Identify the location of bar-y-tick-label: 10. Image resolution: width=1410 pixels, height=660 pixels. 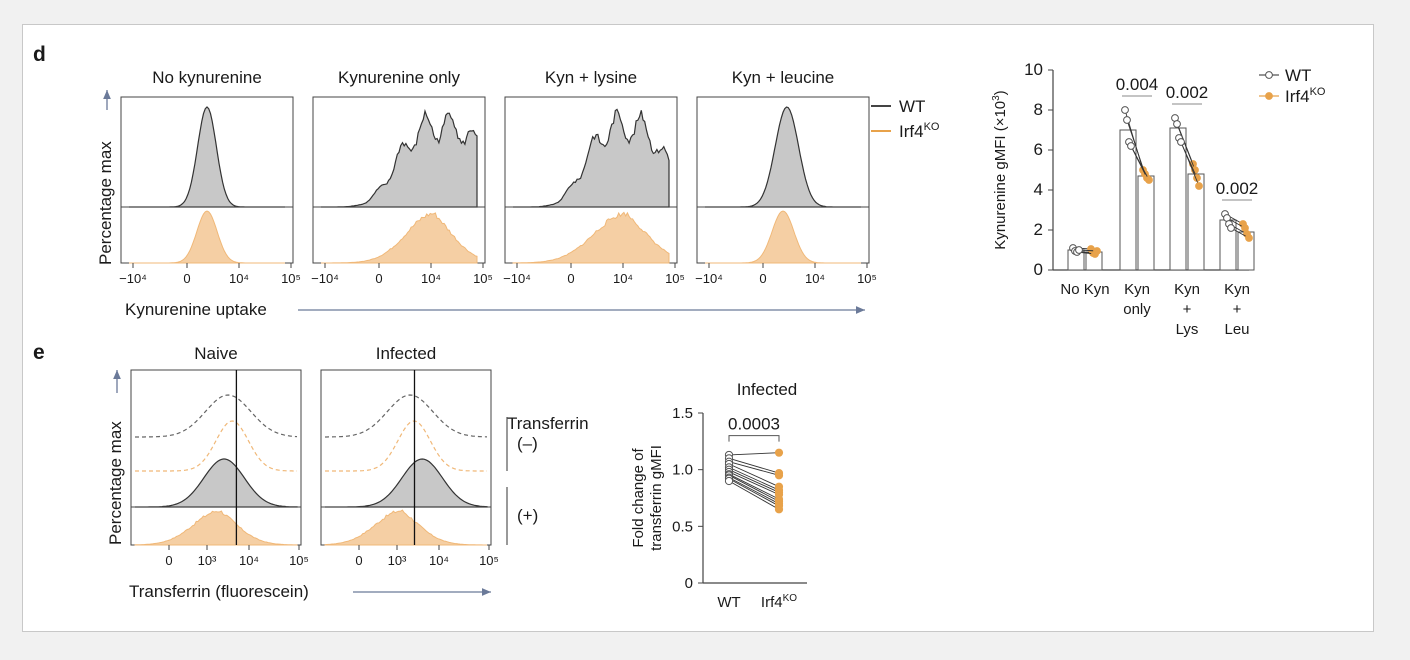
(1033, 69).